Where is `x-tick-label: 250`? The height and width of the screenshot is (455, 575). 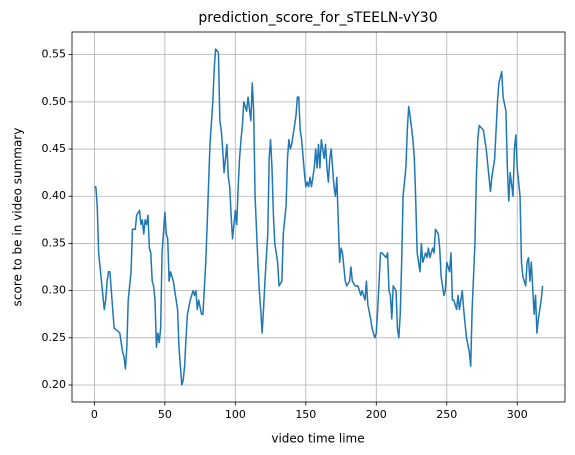
x-tick-label: 250 is located at coordinates (446, 414).